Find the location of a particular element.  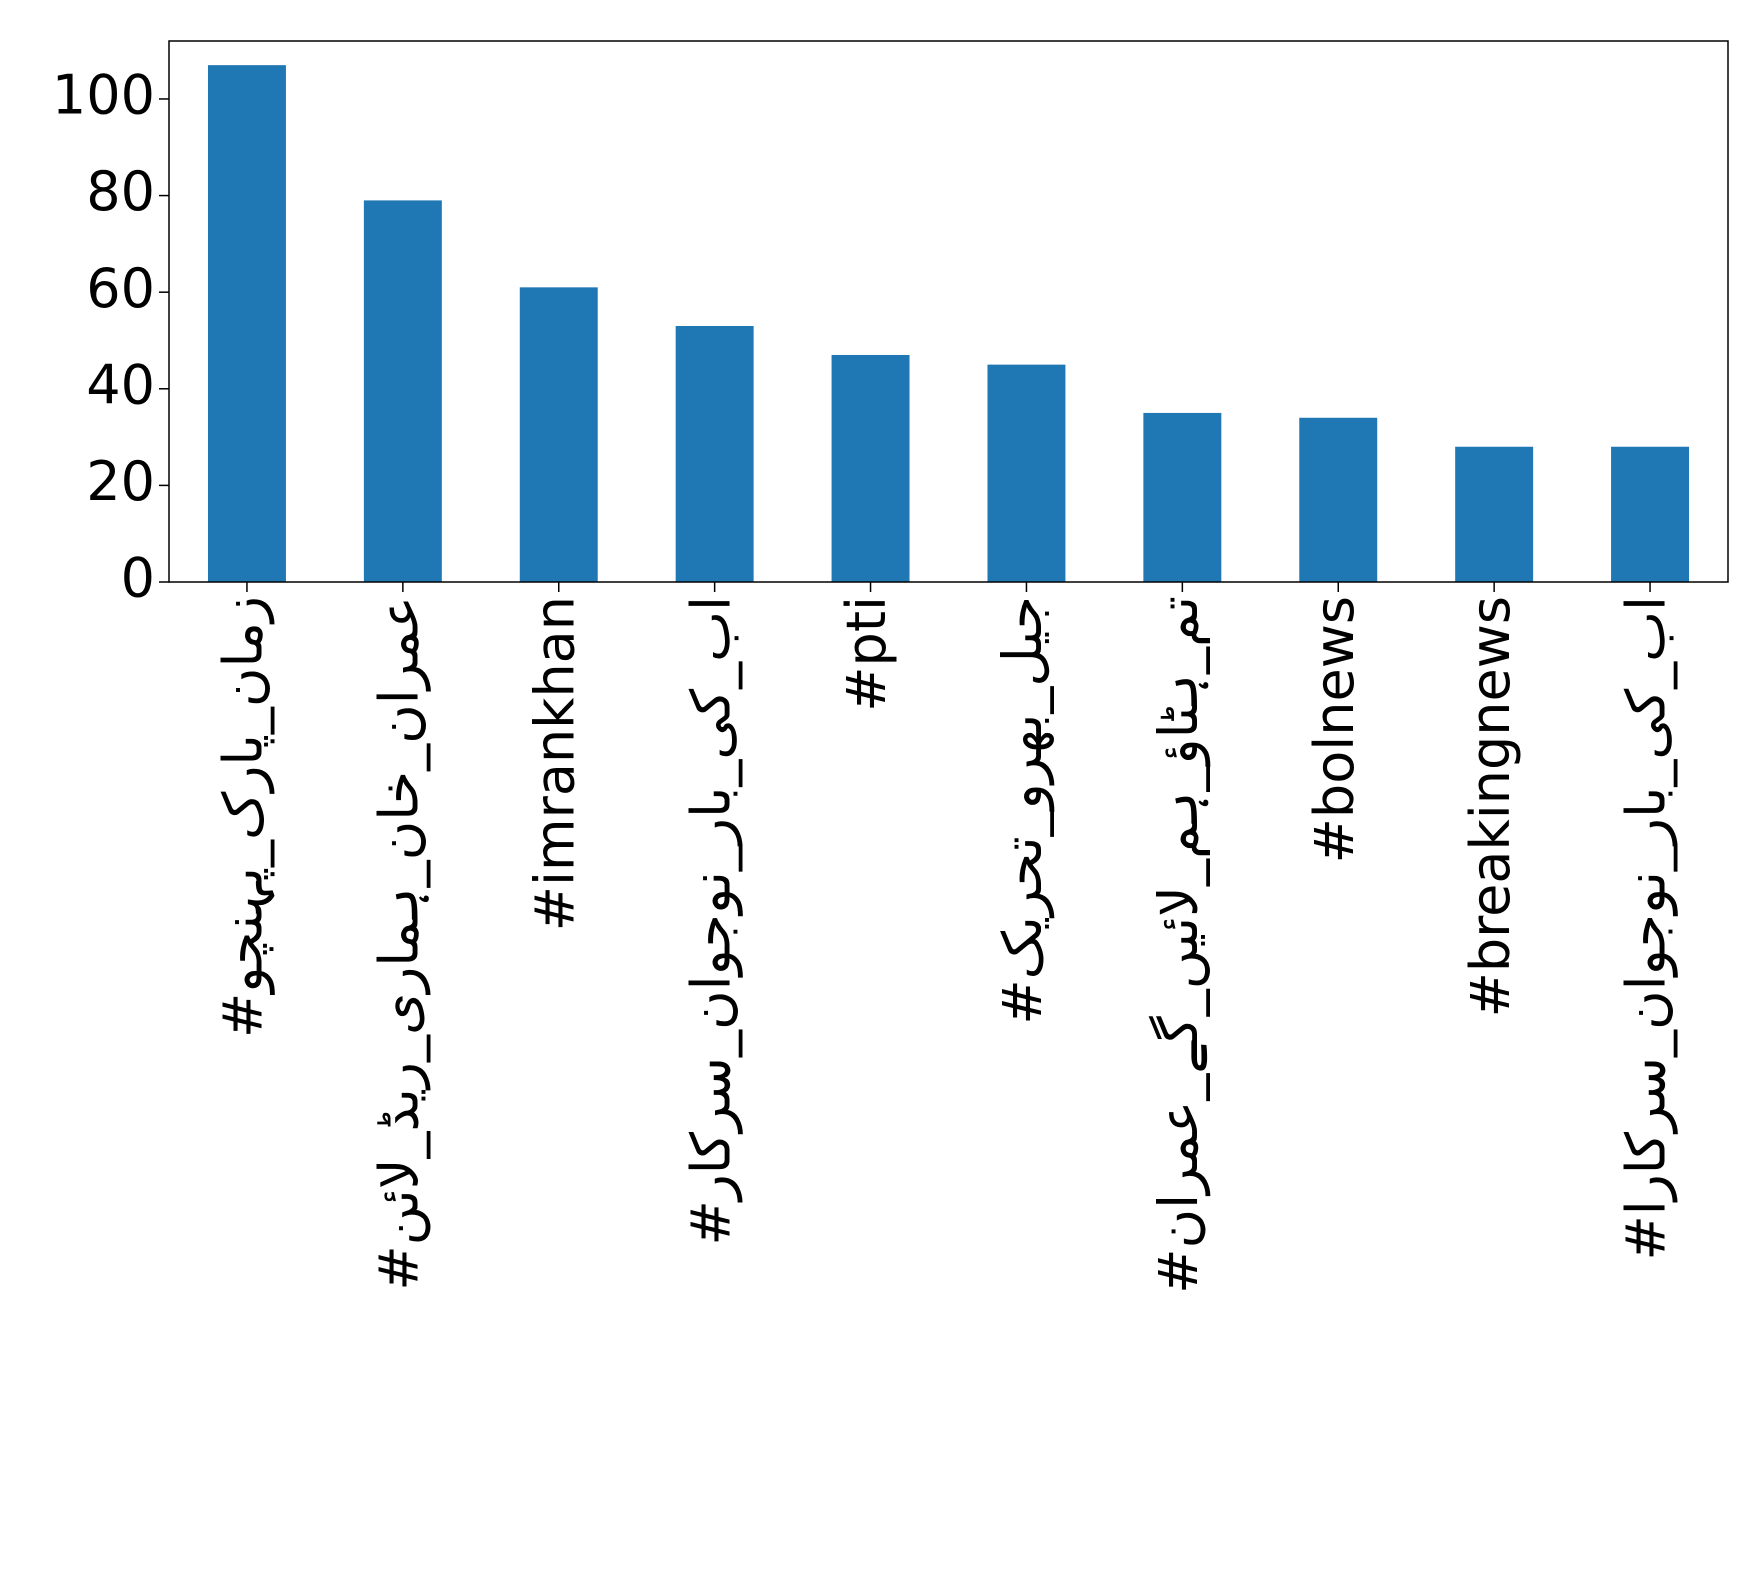

x-tick-label: #pti is located at coordinates (866, 654).